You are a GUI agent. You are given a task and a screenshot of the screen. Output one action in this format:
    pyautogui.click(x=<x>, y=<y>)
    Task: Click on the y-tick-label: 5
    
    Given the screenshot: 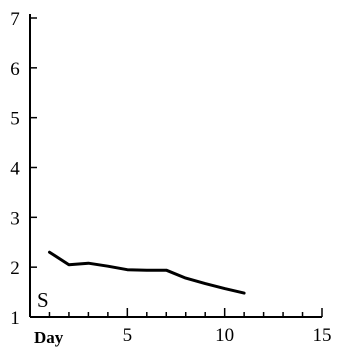 What is the action you would take?
    pyautogui.click(x=15, y=119)
    